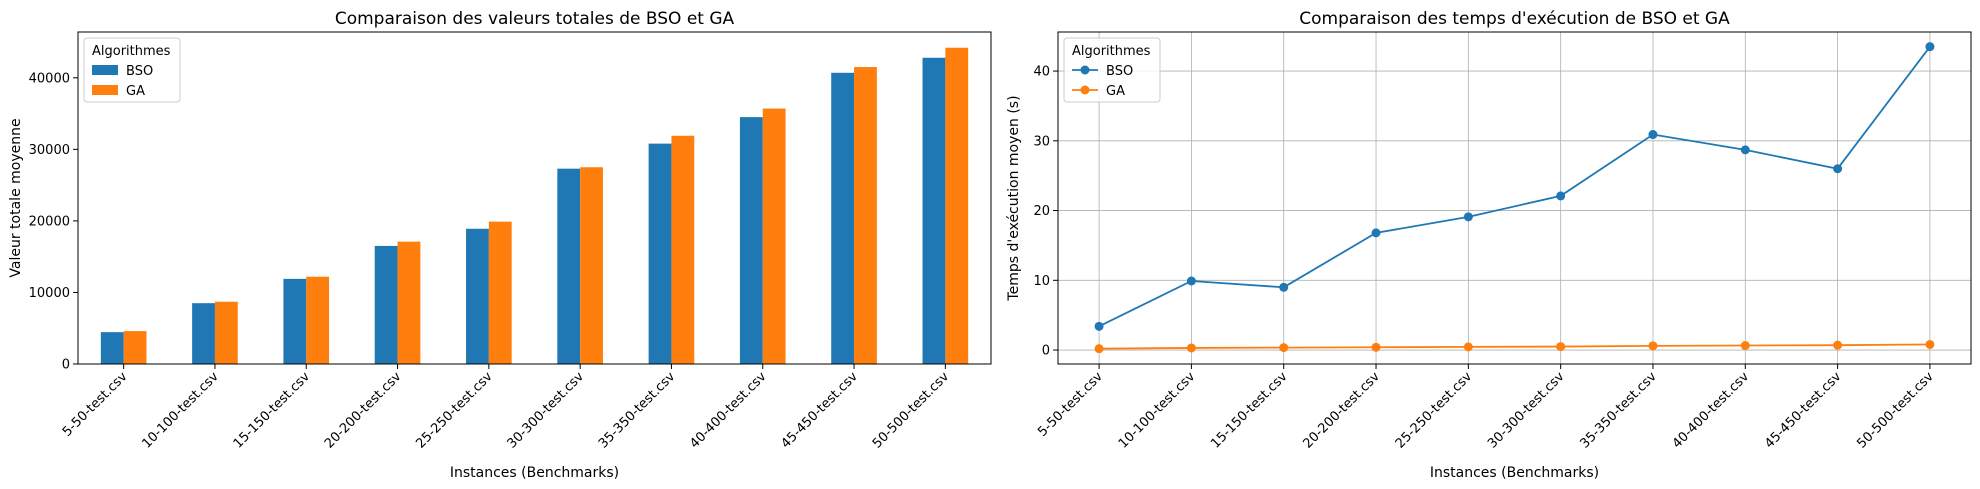  I want to click on y-tick-label: 20000, so click(49, 221).